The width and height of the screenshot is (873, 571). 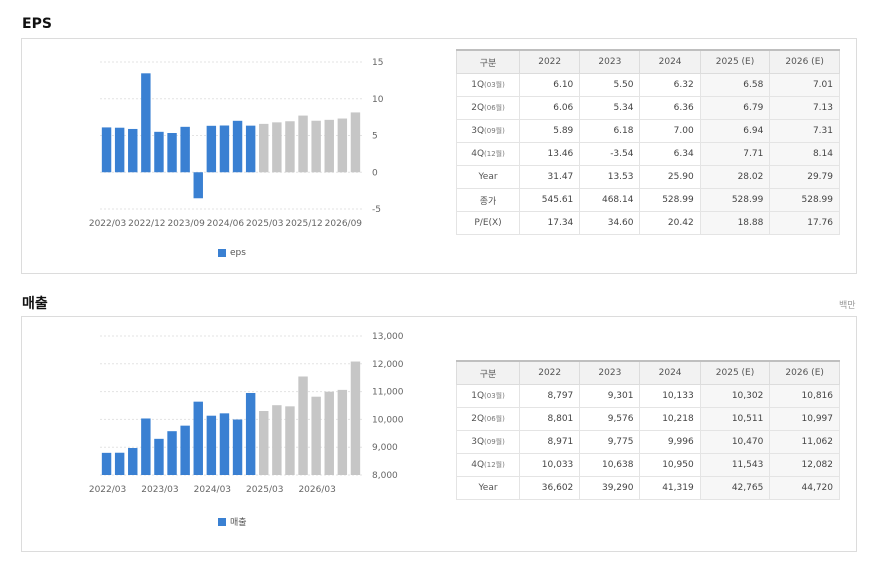 I want to click on eps-x-tick-label: 2024/06, so click(x=226, y=224).